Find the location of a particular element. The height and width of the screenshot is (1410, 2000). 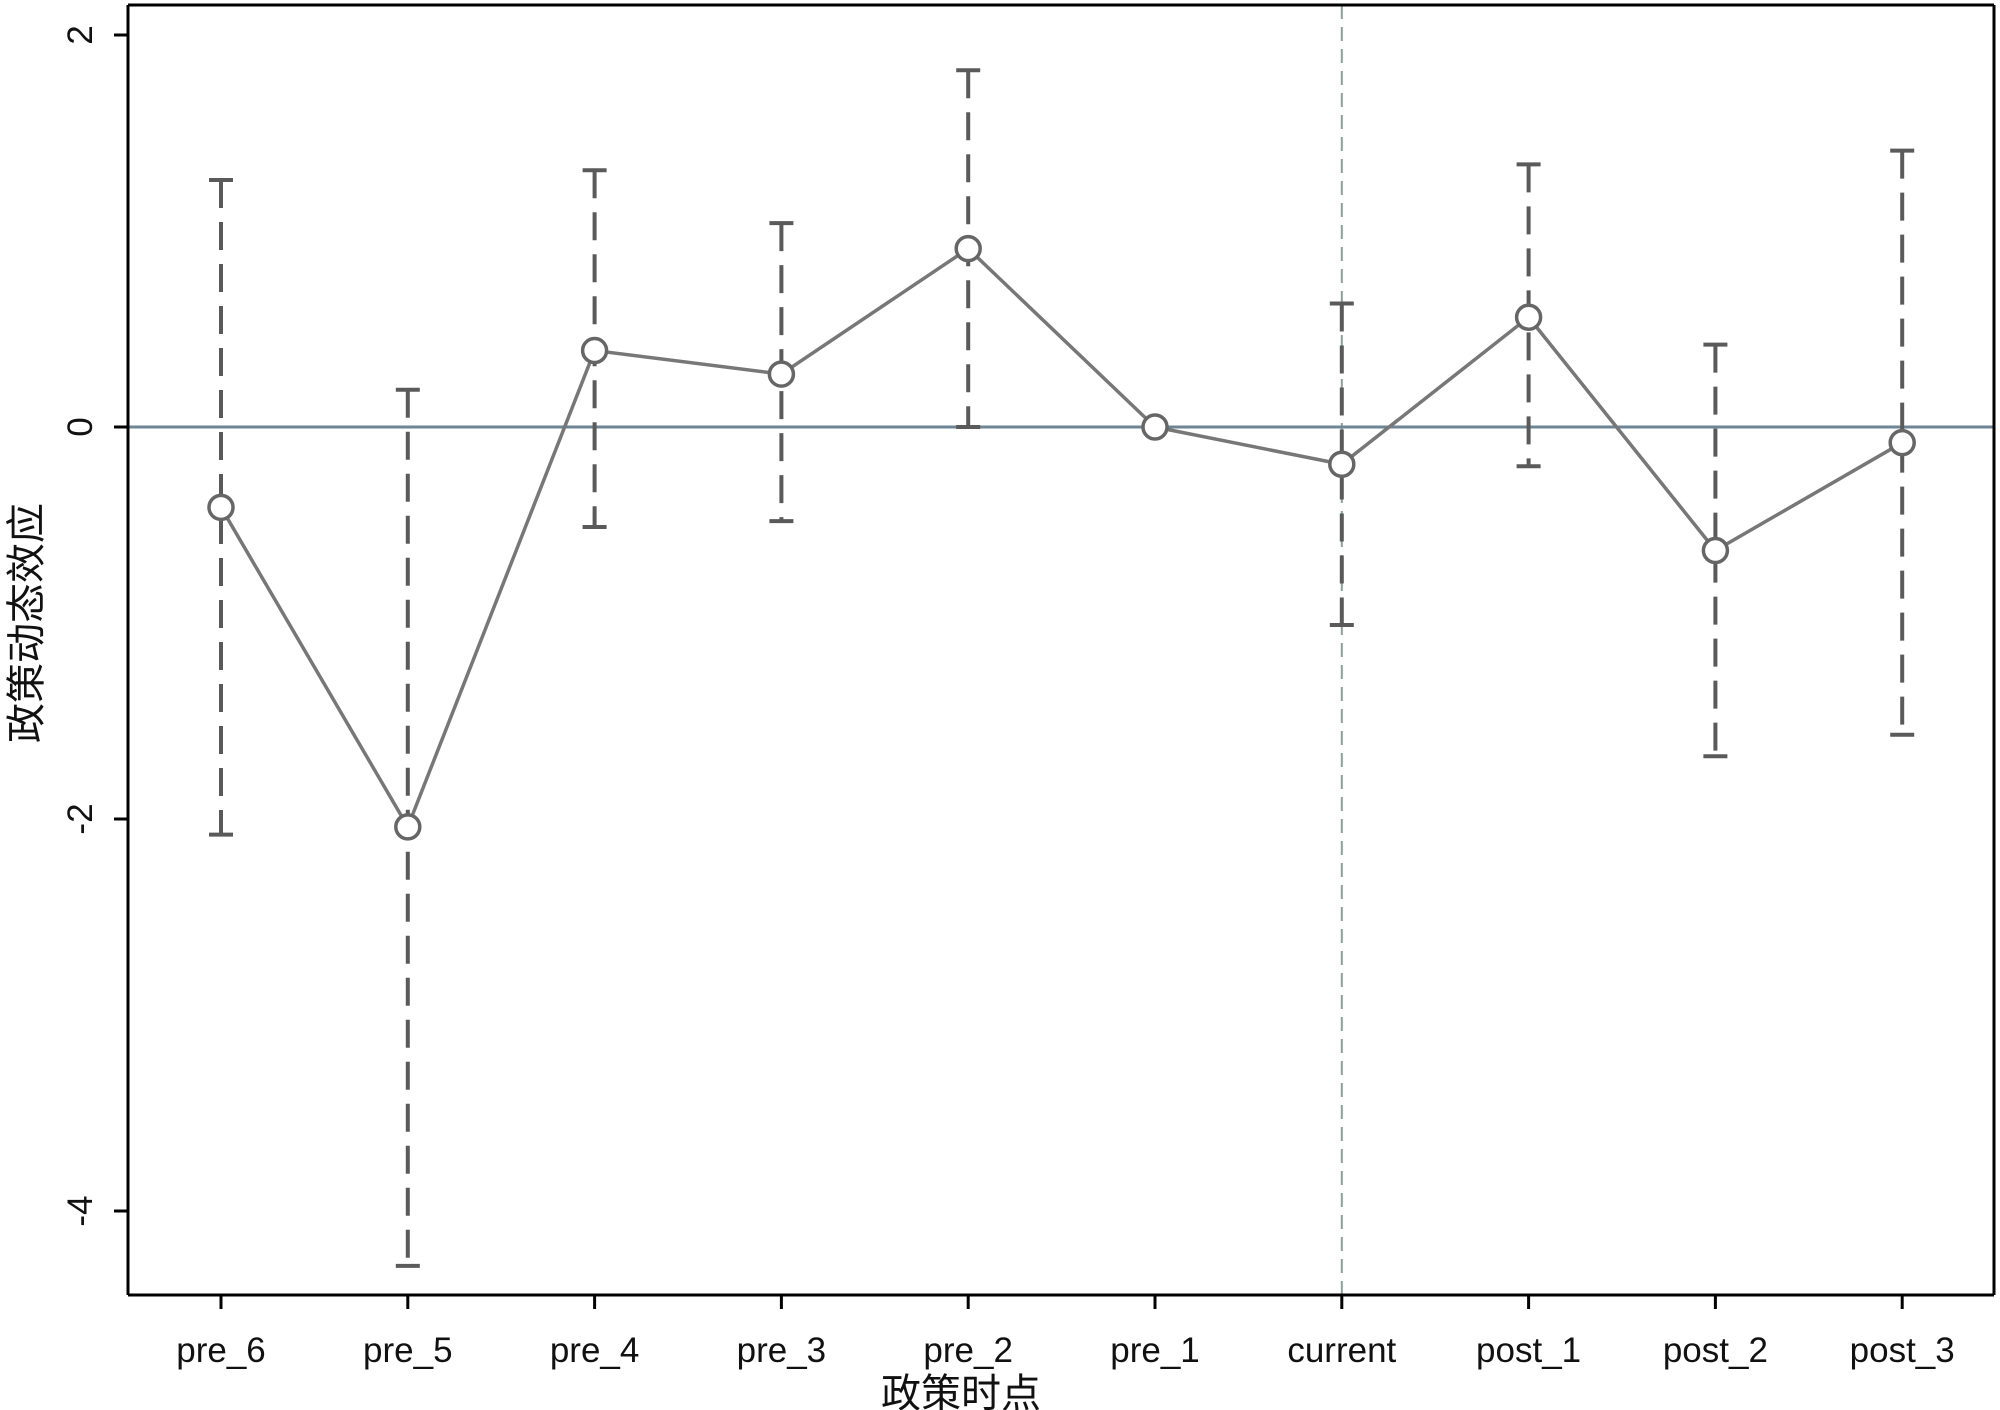

x-axis-title: 政策时点 is located at coordinates (961, 1390).